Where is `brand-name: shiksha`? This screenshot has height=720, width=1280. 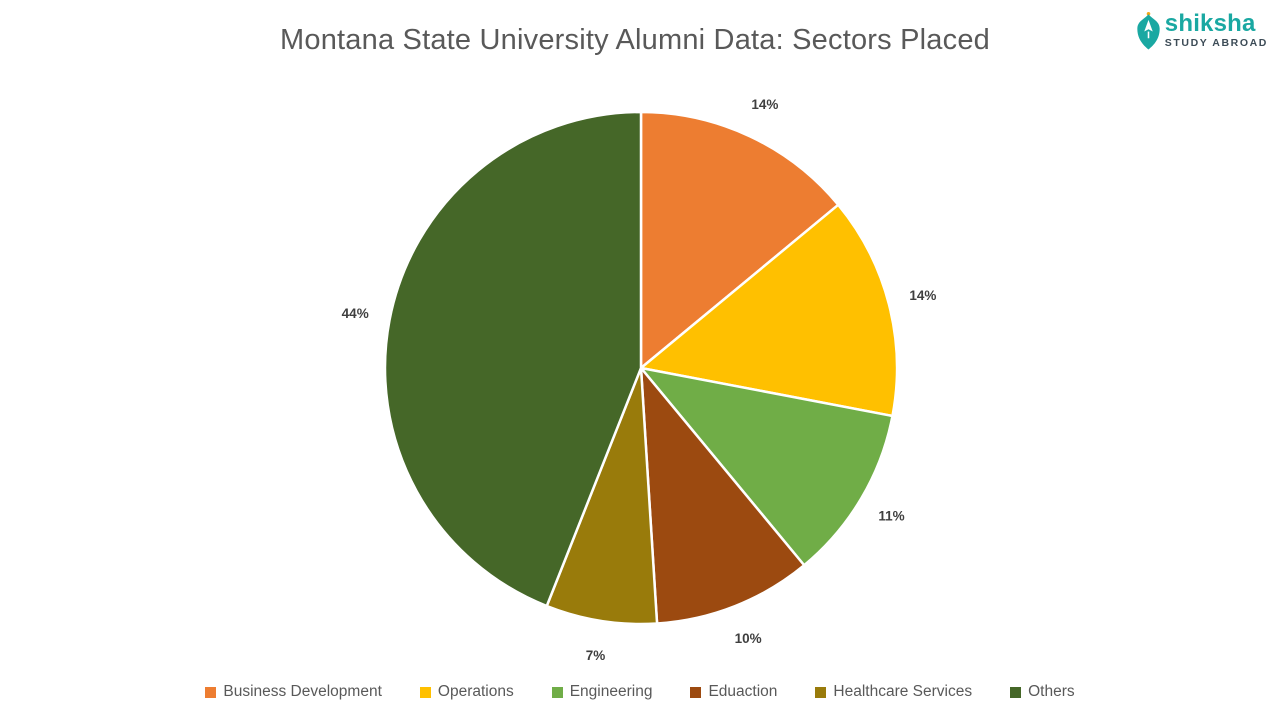 brand-name: shiksha is located at coordinates (1210, 23).